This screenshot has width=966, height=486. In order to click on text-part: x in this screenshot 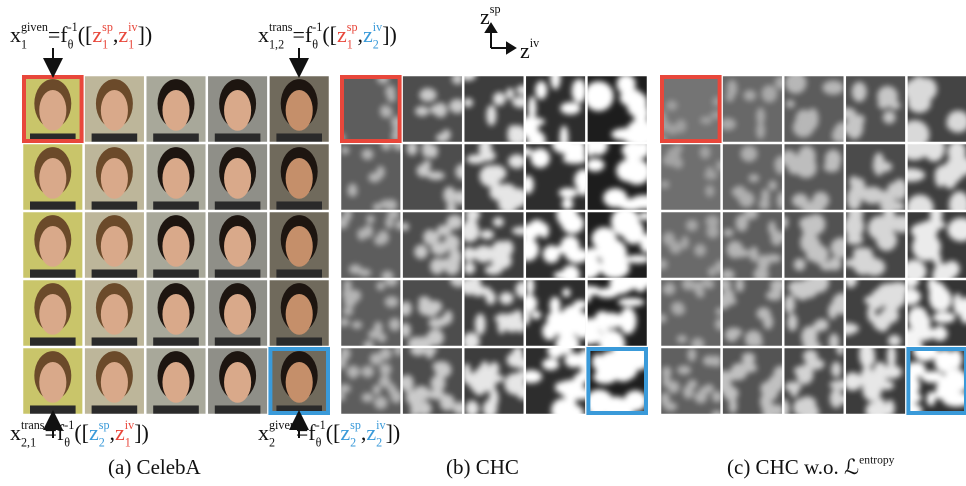, I will do `click(263, 432)`.